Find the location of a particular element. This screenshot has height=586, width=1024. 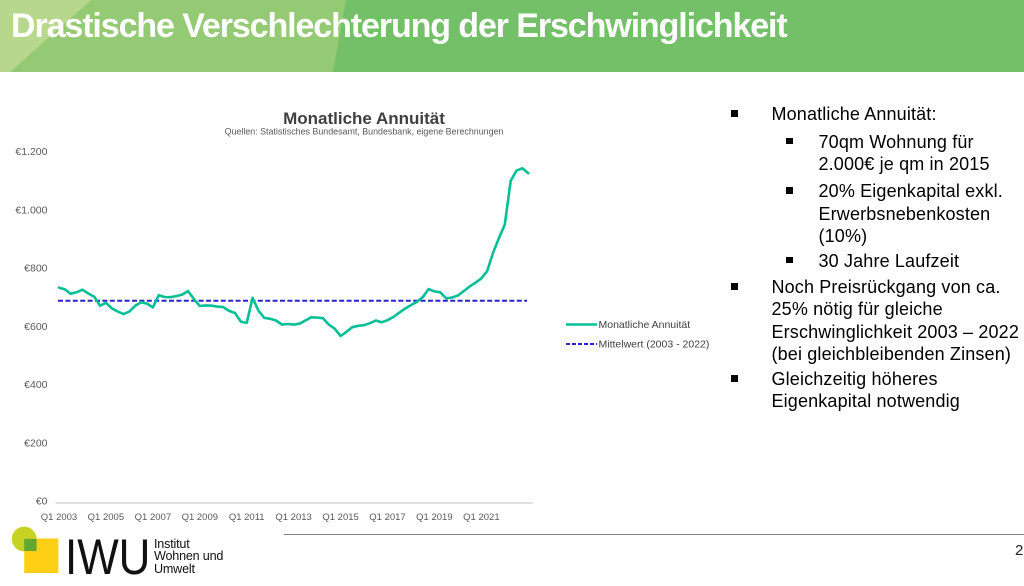

svg-text: €200 is located at coordinates (36, 443).